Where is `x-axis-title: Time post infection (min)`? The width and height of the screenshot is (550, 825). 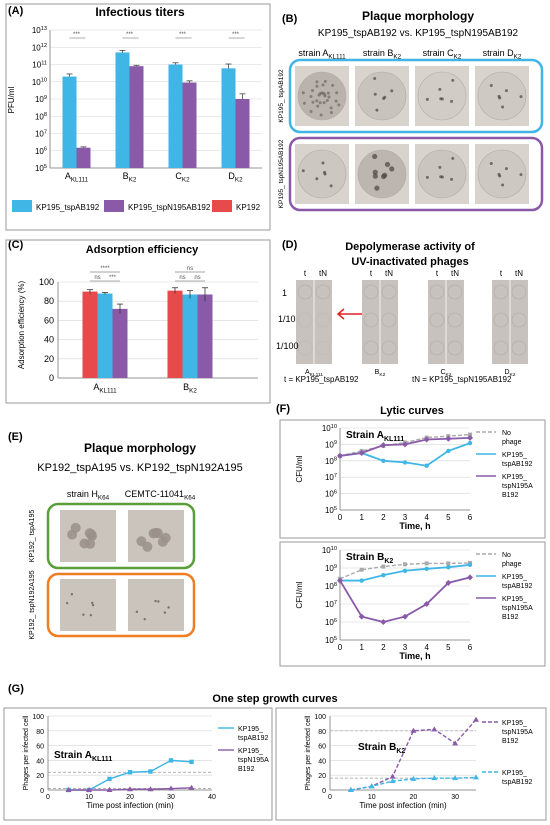 x-axis-title: Time post infection (min) is located at coordinates (403, 805).